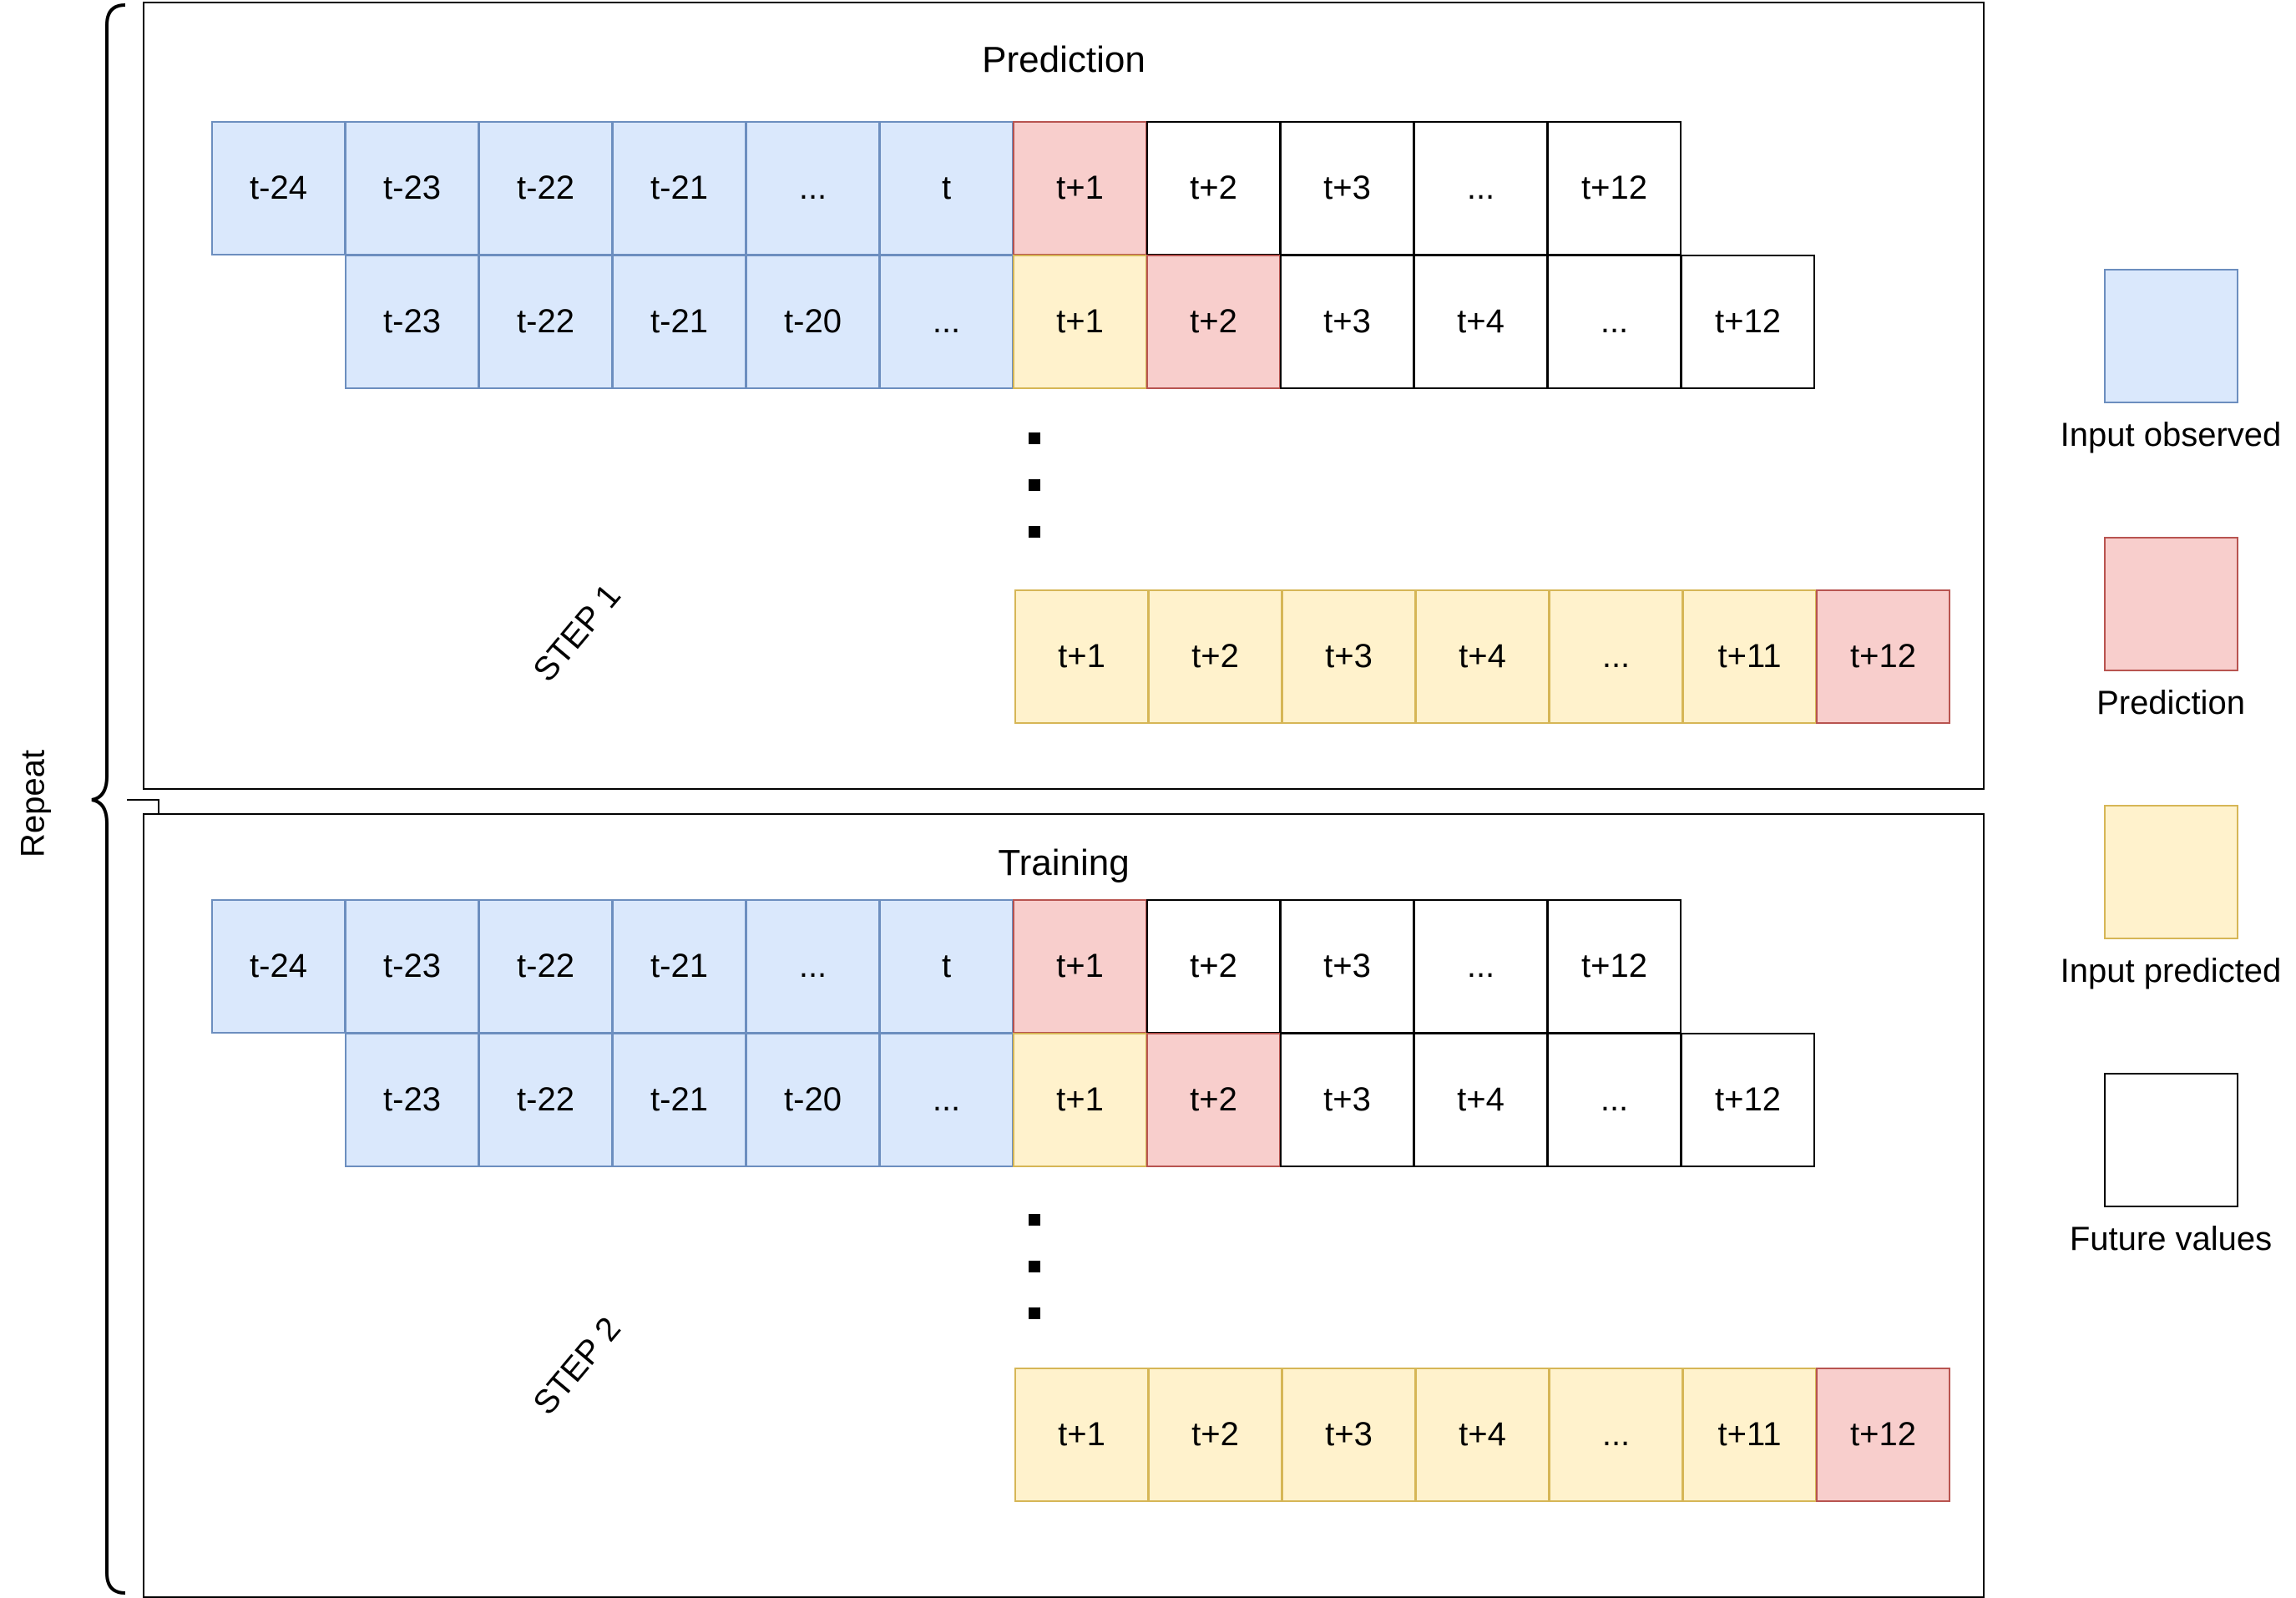  I want to click on curly-brace-icon, so click(108, 799).